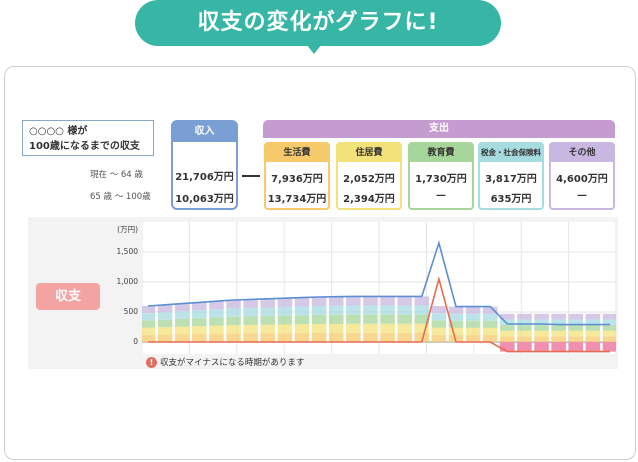 The image size is (638, 462). I want to click on expense-later-value: 635万円, so click(511, 199).